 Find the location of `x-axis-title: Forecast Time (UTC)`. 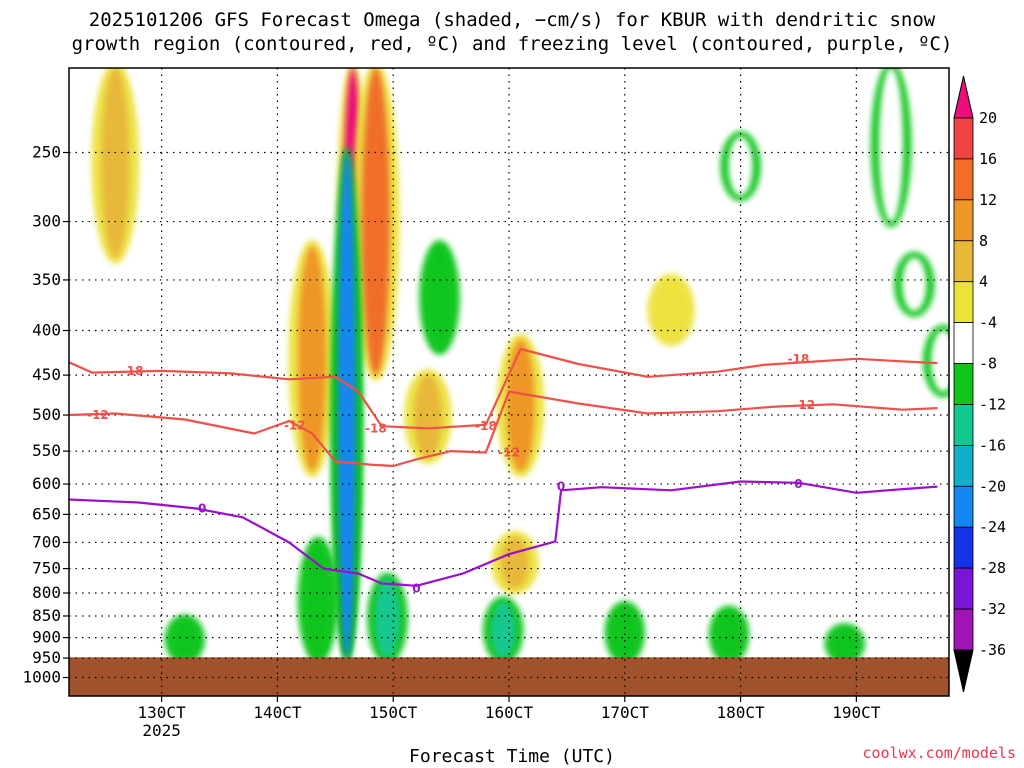

x-axis-title: Forecast Time (UTC) is located at coordinates (512, 756).